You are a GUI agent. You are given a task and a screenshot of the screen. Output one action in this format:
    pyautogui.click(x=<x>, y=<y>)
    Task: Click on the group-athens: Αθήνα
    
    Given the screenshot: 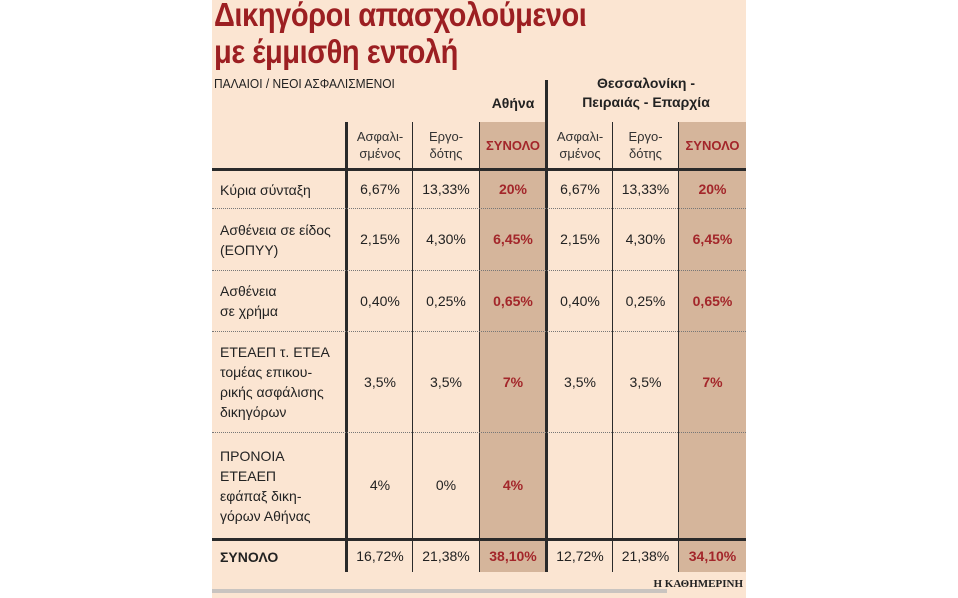 What is the action you would take?
    pyautogui.click(x=513, y=103)
    